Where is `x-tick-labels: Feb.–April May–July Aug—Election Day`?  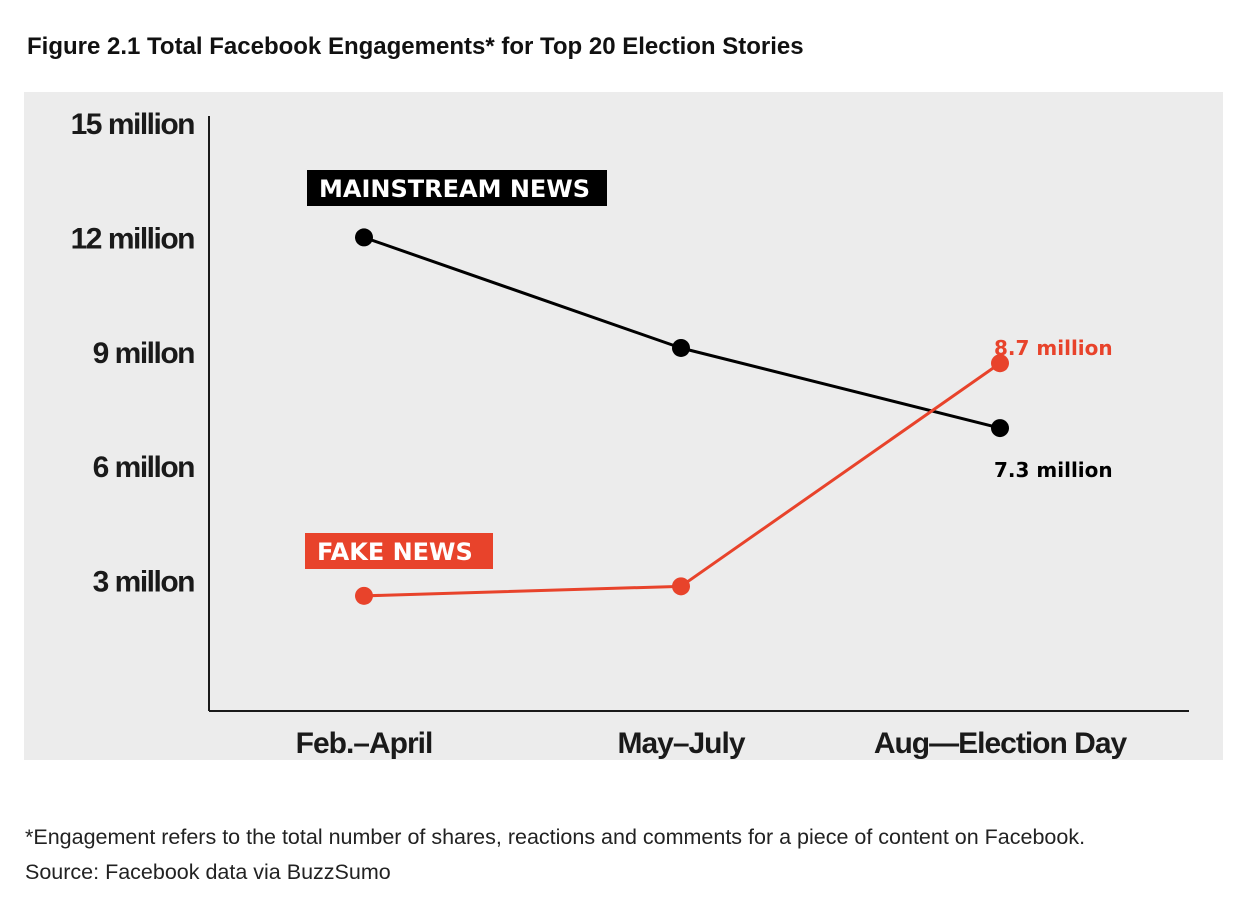
x-tick-labels: Feb.–April May–July Aug—Election Day is located at coordinates (712, 743).